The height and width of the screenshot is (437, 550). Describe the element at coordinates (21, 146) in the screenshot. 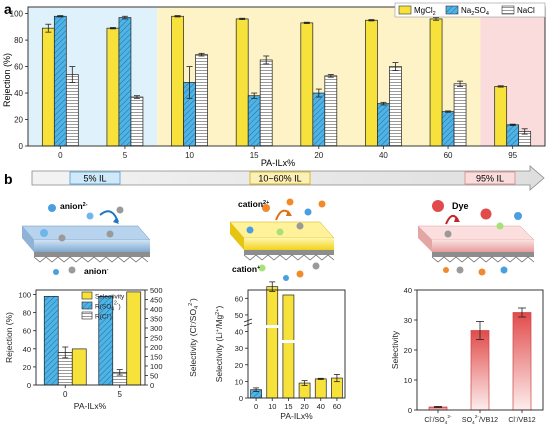

I see `ytick-label-0: 0` at that location.